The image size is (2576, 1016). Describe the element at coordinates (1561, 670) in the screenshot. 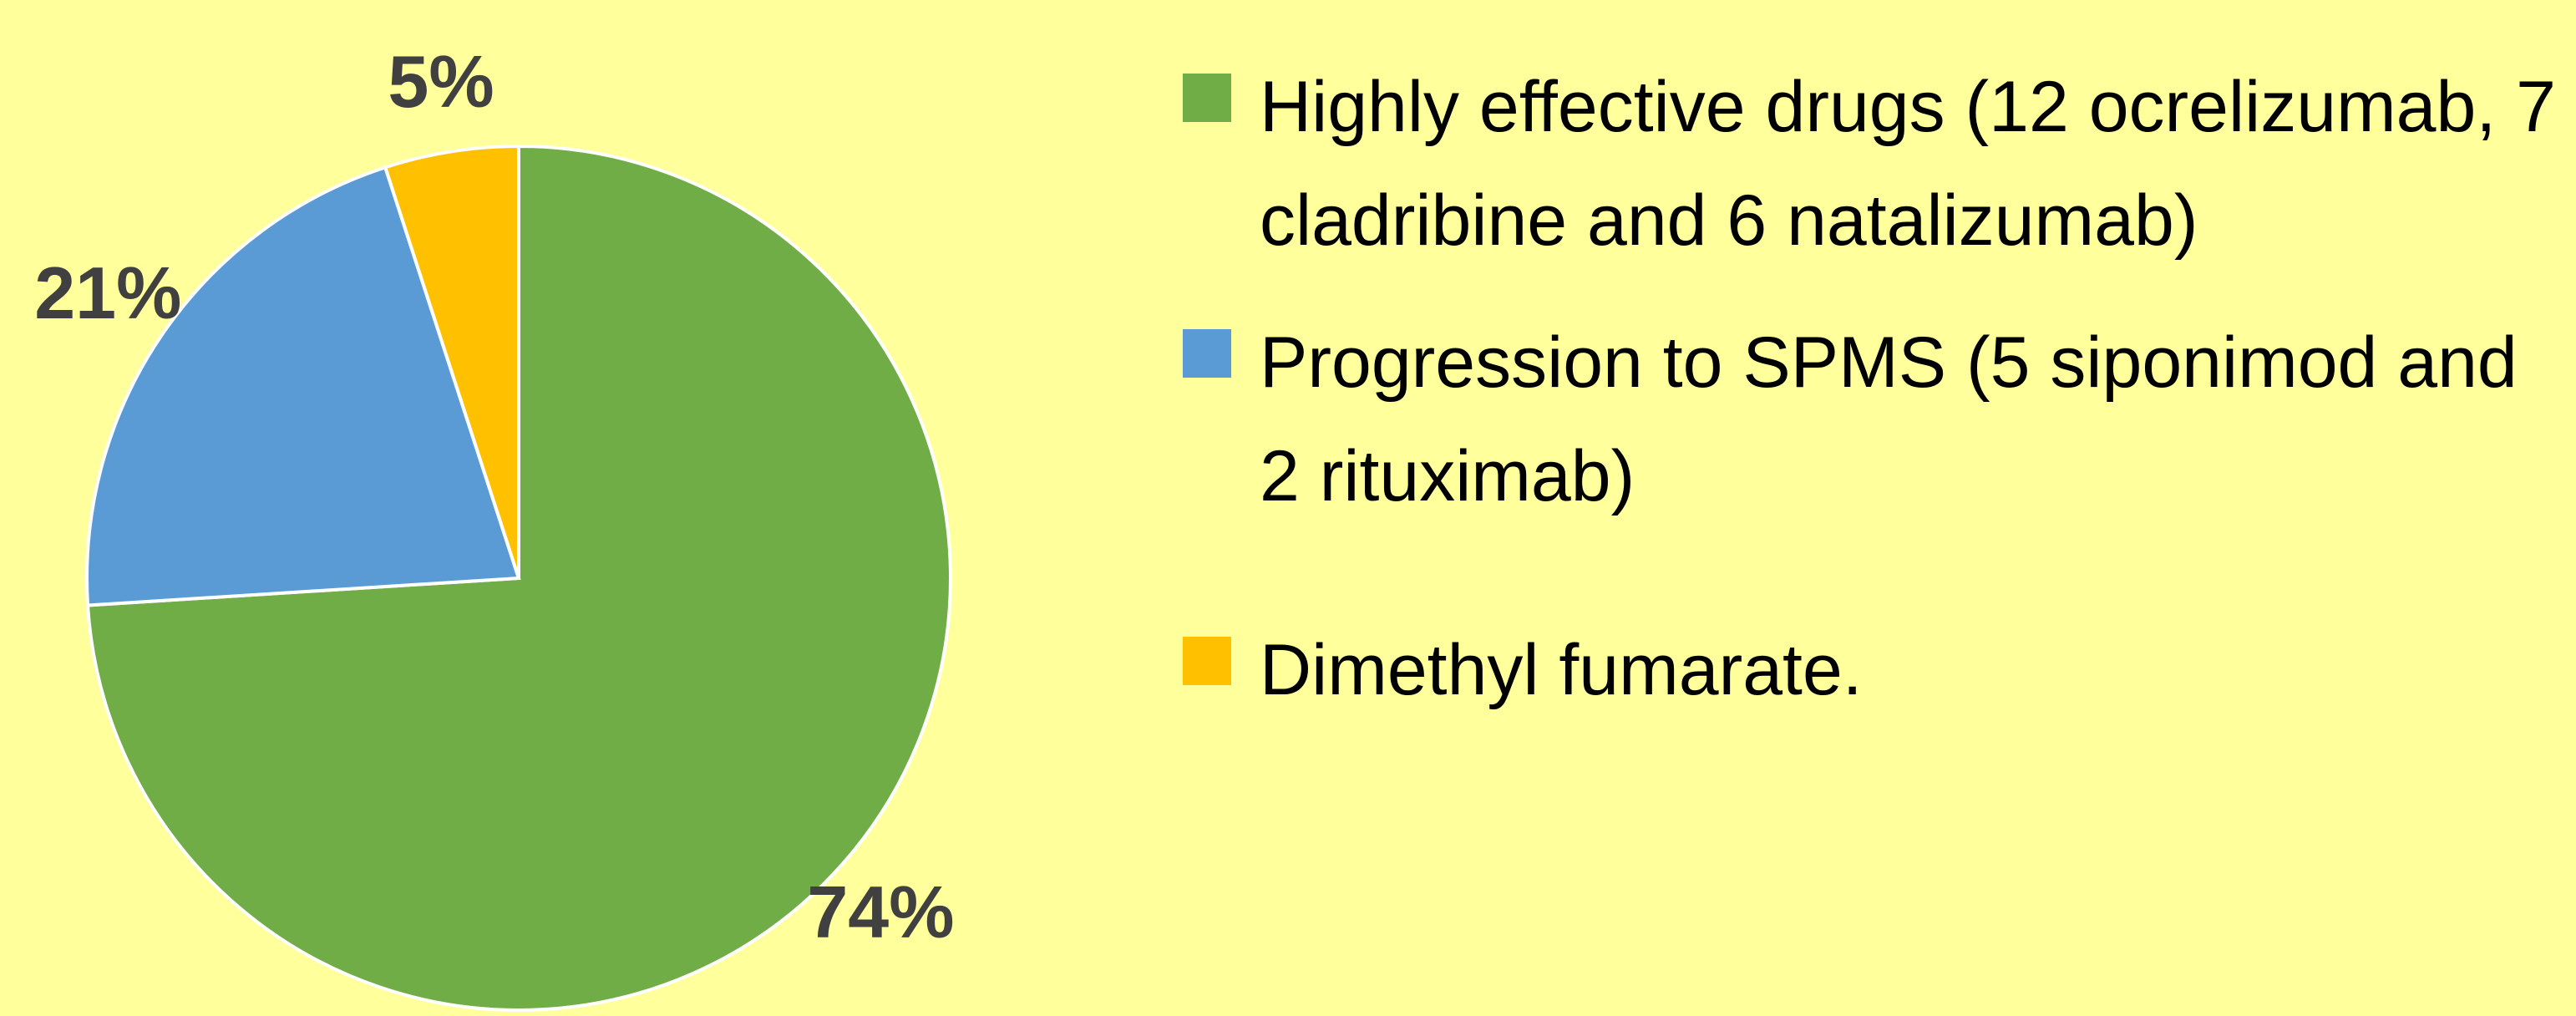

I see `legend-label: Dimethyl fumarate.` at that location.